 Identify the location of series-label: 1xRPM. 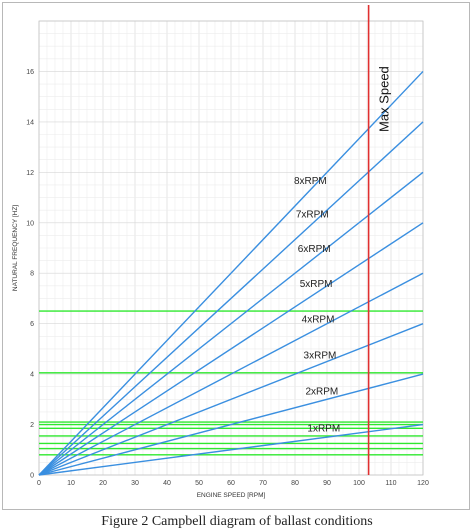
(323, 429).